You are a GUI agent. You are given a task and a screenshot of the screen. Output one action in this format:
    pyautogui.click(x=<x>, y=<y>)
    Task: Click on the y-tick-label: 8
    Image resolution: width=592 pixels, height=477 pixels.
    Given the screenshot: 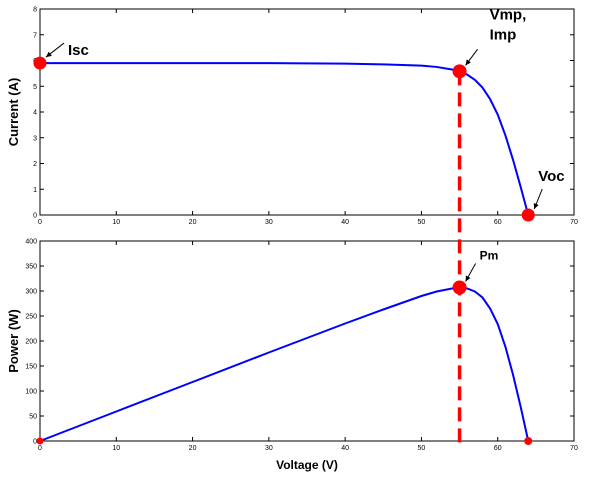 What is the action you would take?
    pyautogui.click(x=35, y=10)
    